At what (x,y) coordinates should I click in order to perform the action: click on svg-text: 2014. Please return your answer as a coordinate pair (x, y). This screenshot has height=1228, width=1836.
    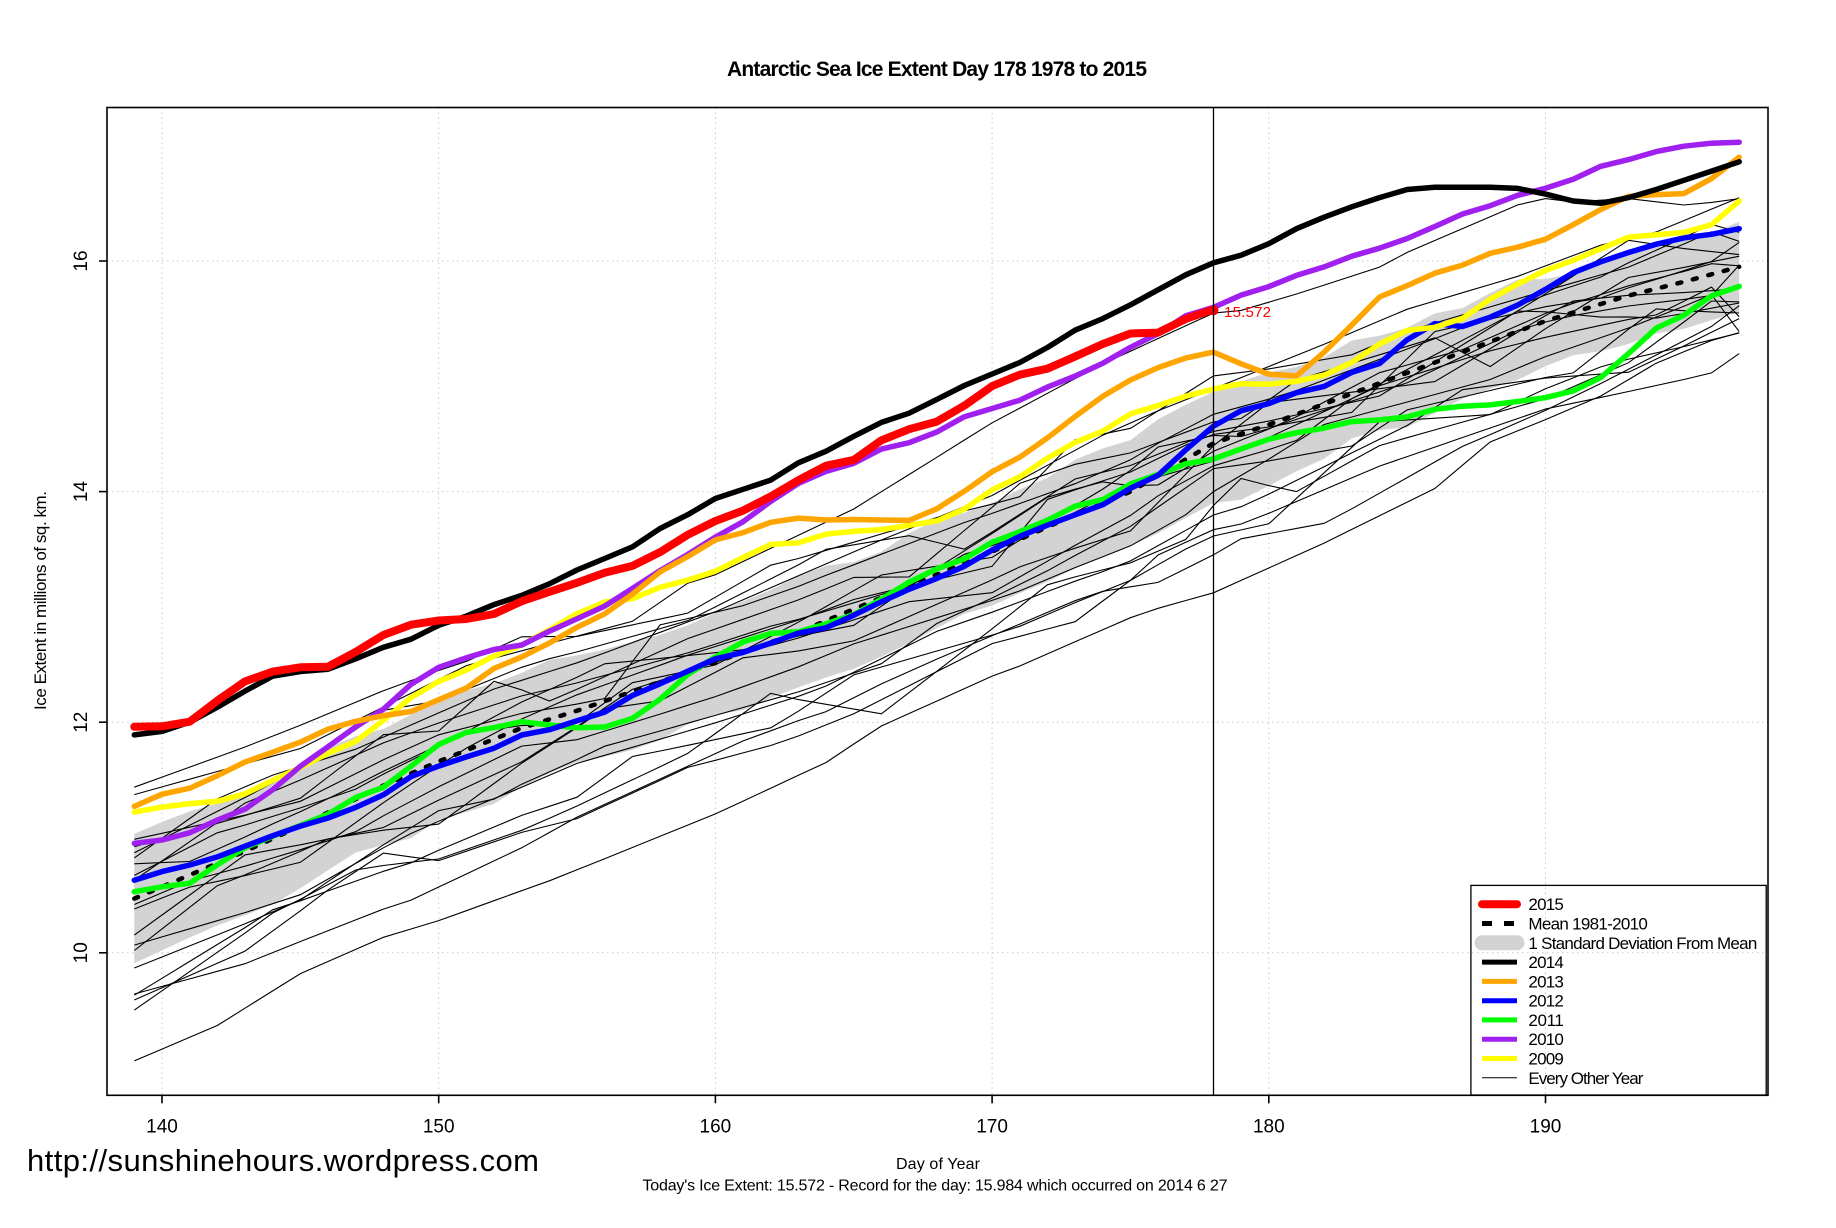
    Looking at the image, I should click on (1546, 962).